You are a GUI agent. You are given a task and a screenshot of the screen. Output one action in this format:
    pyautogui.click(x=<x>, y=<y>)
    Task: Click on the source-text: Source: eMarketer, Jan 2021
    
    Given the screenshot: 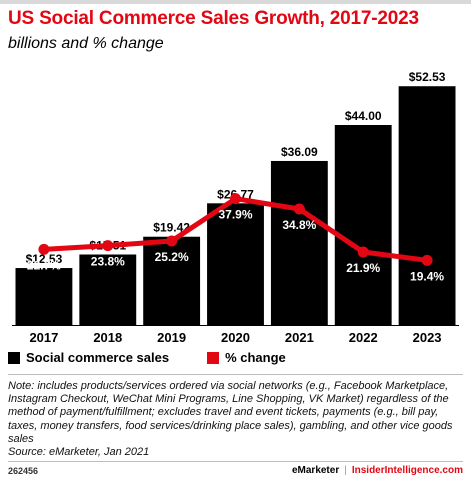 What is the action you would take?
    pyautogui.click(x=79, y=452)
    